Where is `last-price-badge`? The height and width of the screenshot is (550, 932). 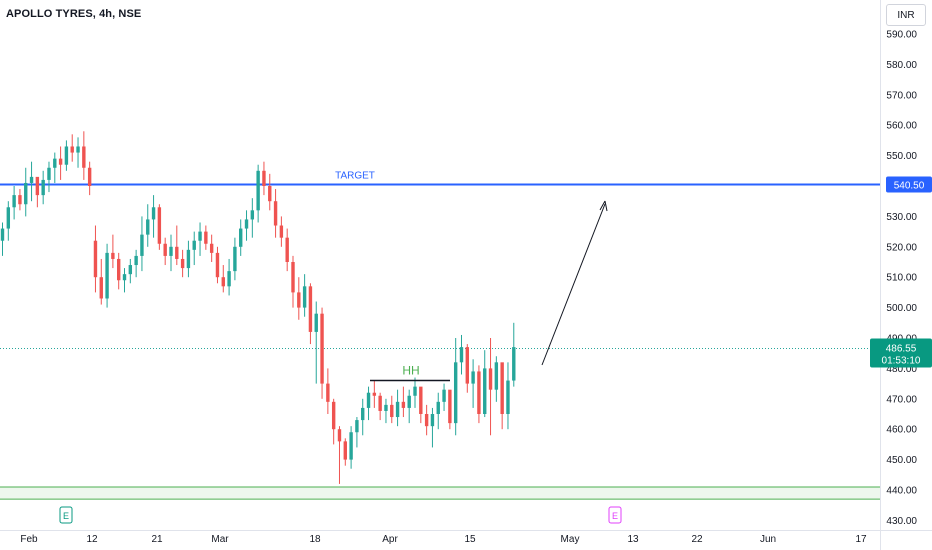 last-price-badge is located at coordinates (901, 353).